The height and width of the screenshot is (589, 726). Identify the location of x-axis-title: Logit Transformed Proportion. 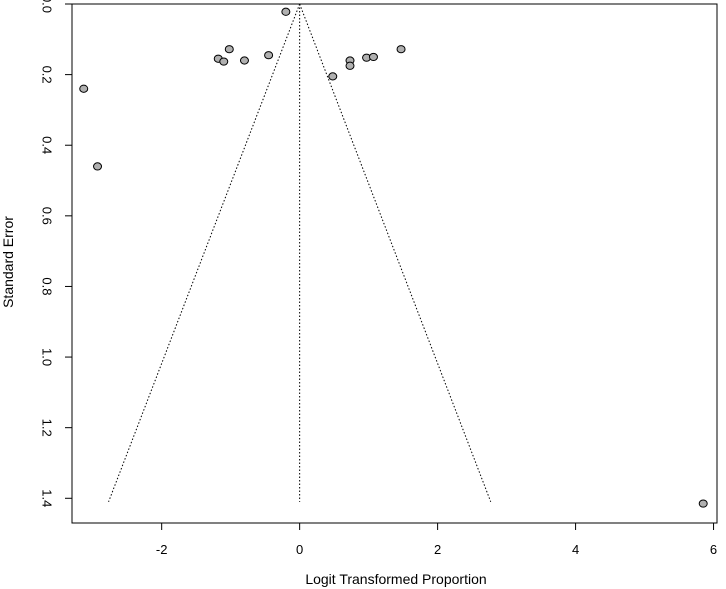
(395, 579).